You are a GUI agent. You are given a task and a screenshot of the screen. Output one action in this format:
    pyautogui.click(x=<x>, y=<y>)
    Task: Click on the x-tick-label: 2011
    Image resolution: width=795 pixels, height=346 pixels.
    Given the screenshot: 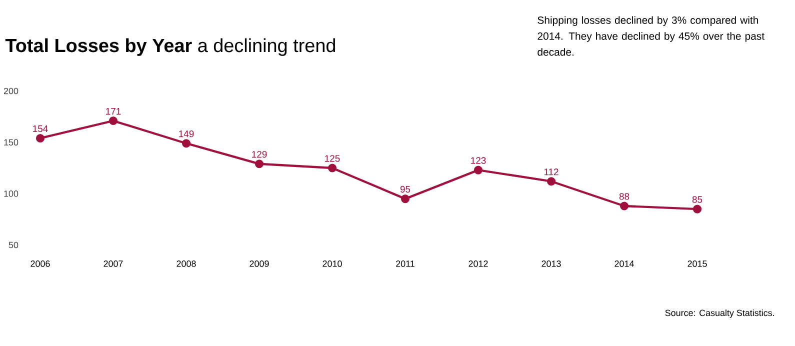 What is the action you would take?
    pyautogui.click(x=405, y=263)
    